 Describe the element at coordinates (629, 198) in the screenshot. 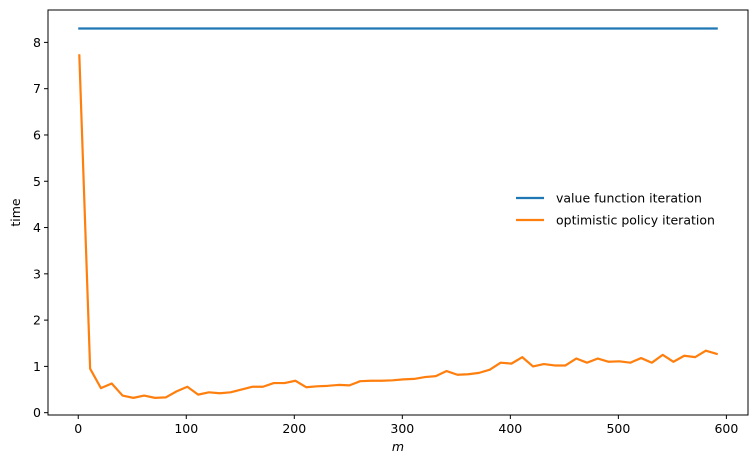

I see `legend-label-1: value function iteration` at that location.